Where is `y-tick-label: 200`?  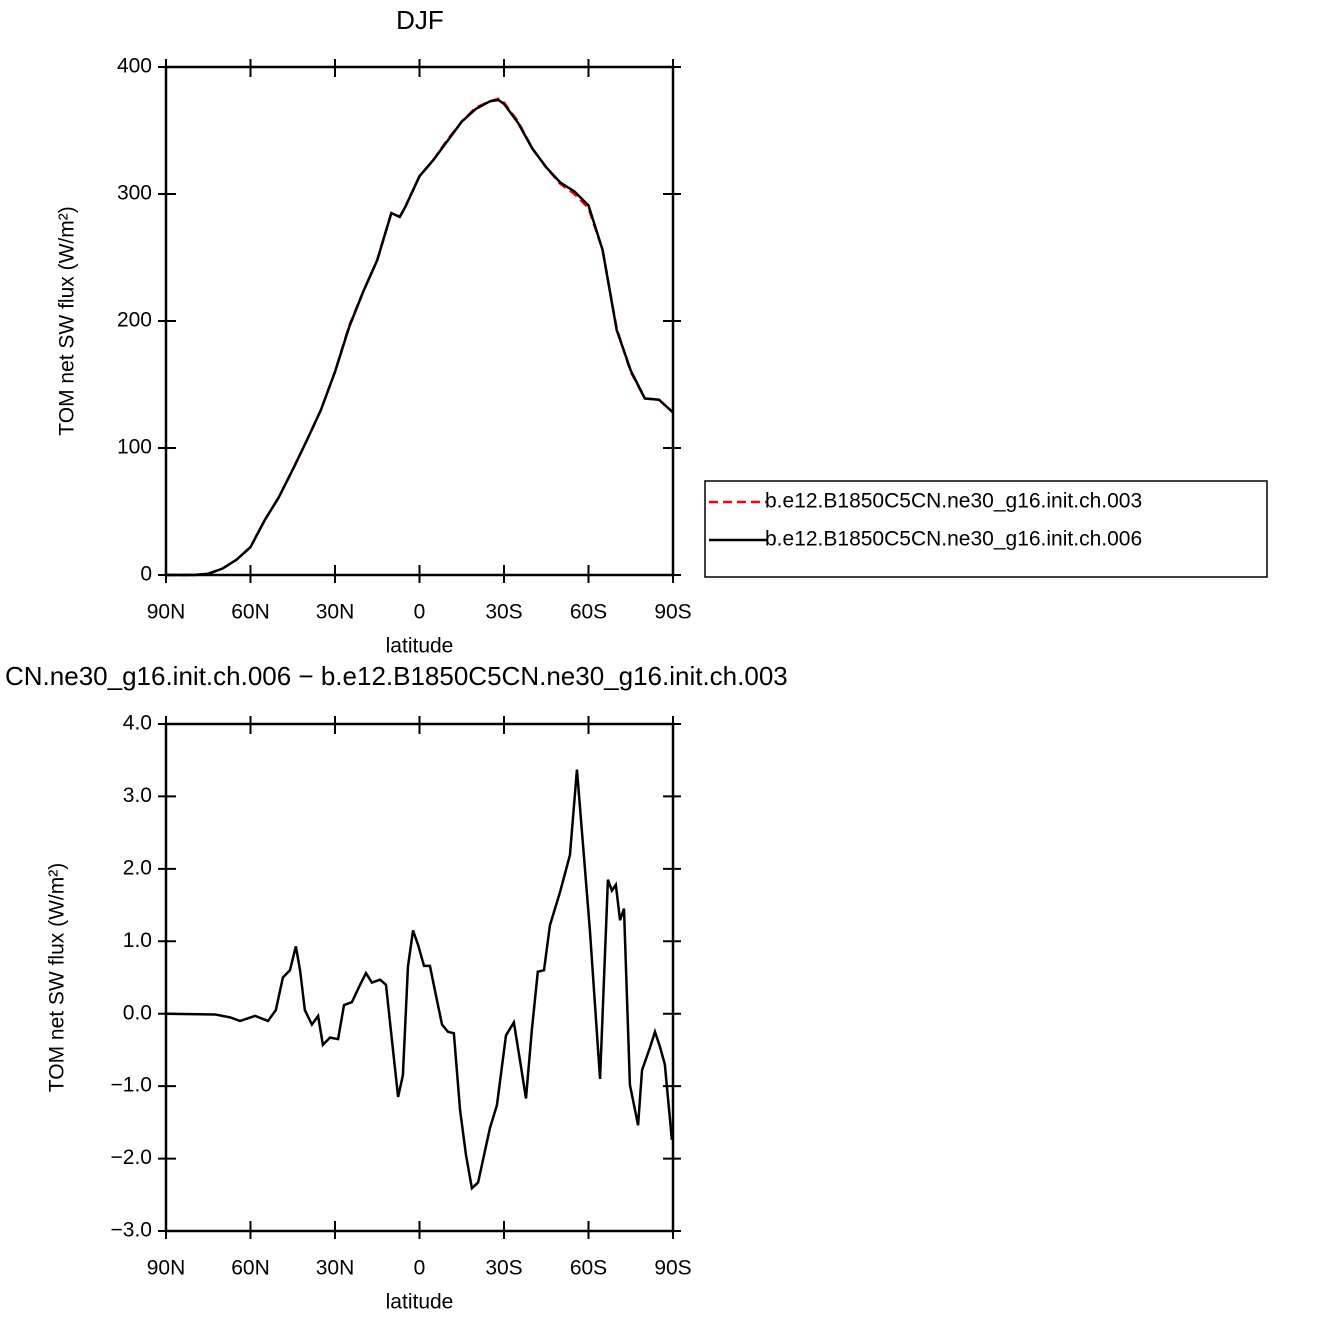 y-tick-label: 200 is located at coordinates (134, 320).